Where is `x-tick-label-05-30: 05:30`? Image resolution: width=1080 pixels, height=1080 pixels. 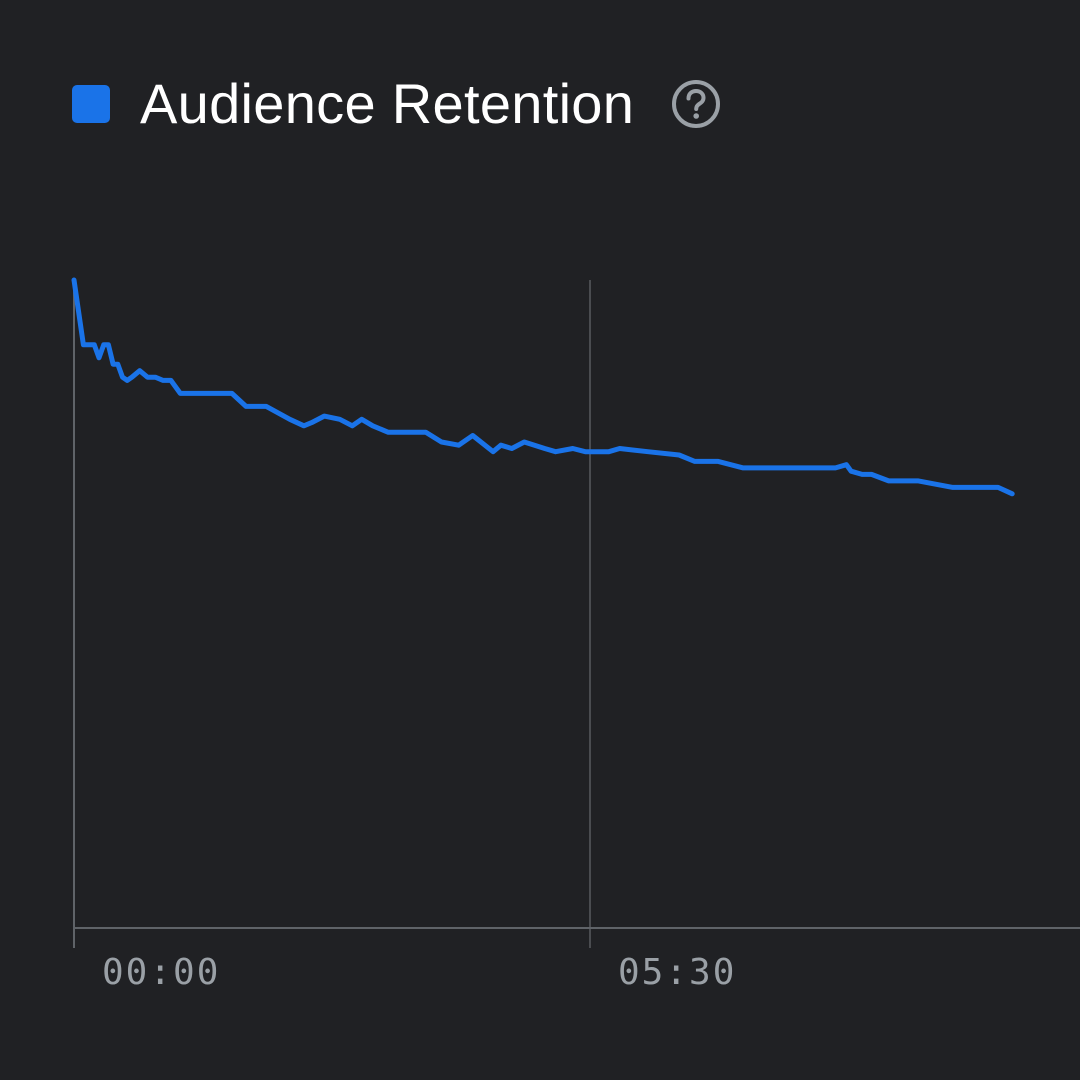 x-tick-label-05-30: 05:30 is located at coordinates (677, 972).